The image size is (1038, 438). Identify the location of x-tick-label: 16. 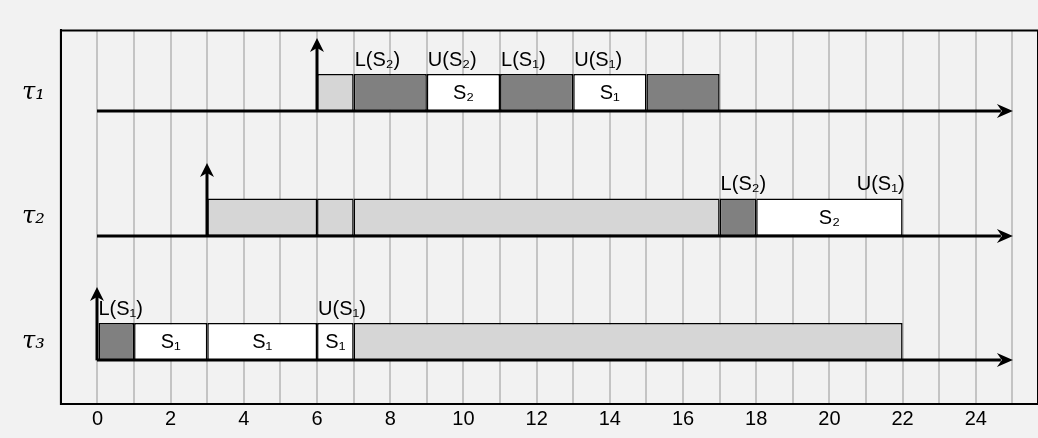
(683, 417).